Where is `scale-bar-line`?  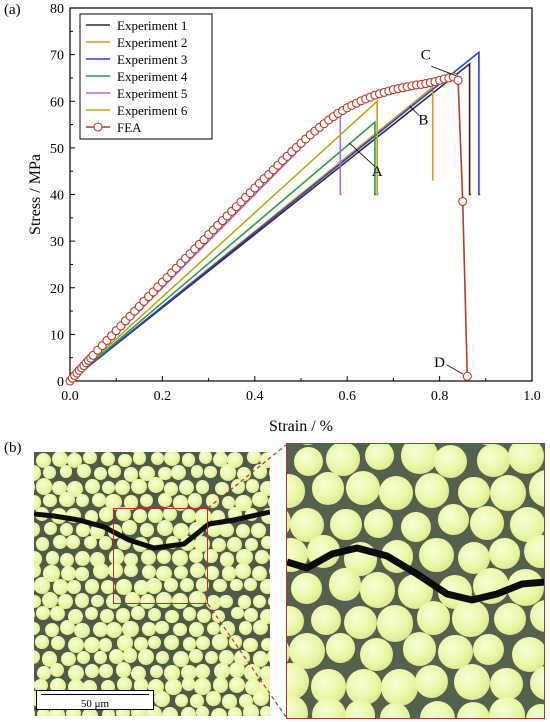
scale-bar-line is located at coordinates (95, 694).